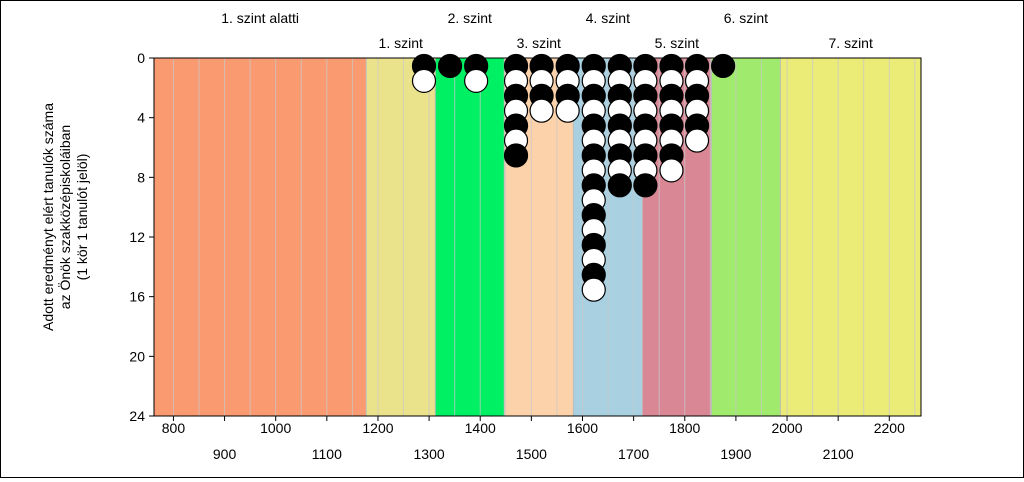 This screenshot has width=1024, height=482. What do you see at coordinates (137, 416) in the screenshot?
I see `y-tick-label: 24` at bounding box center [137, 416].